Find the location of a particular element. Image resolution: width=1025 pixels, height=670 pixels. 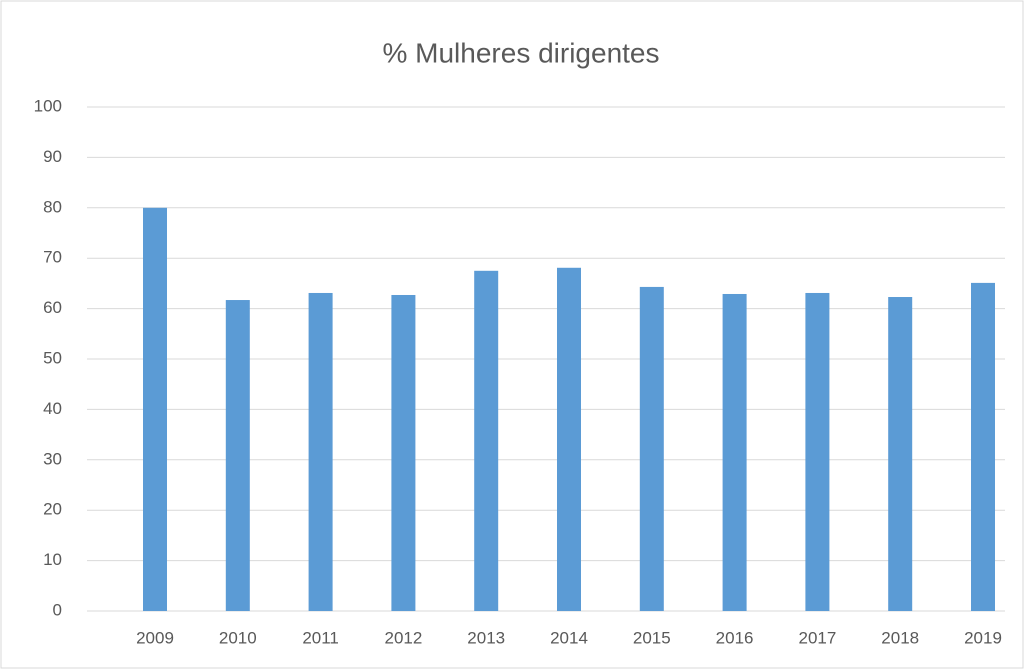

y-tick-label: 60 is located at coordinates (52, 307).